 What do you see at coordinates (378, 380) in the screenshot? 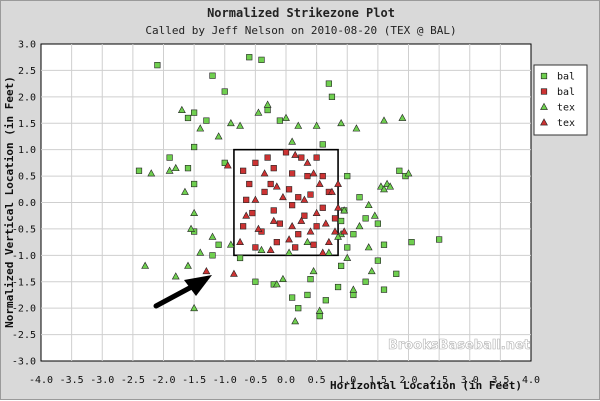
I see `x-tick-label: 1.5` at bounding box center [378, 380].